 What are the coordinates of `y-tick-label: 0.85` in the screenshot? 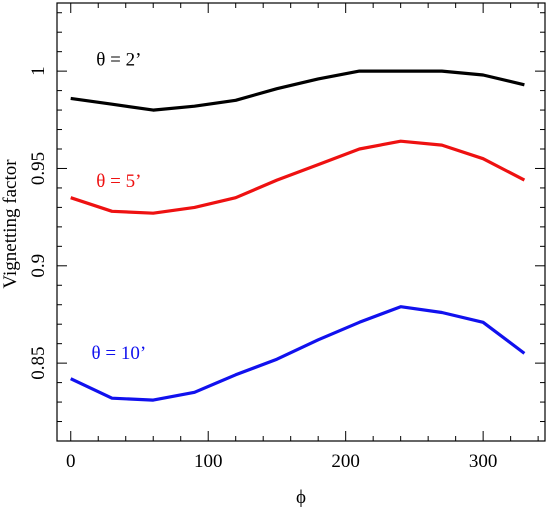 It's located at (38, 363).